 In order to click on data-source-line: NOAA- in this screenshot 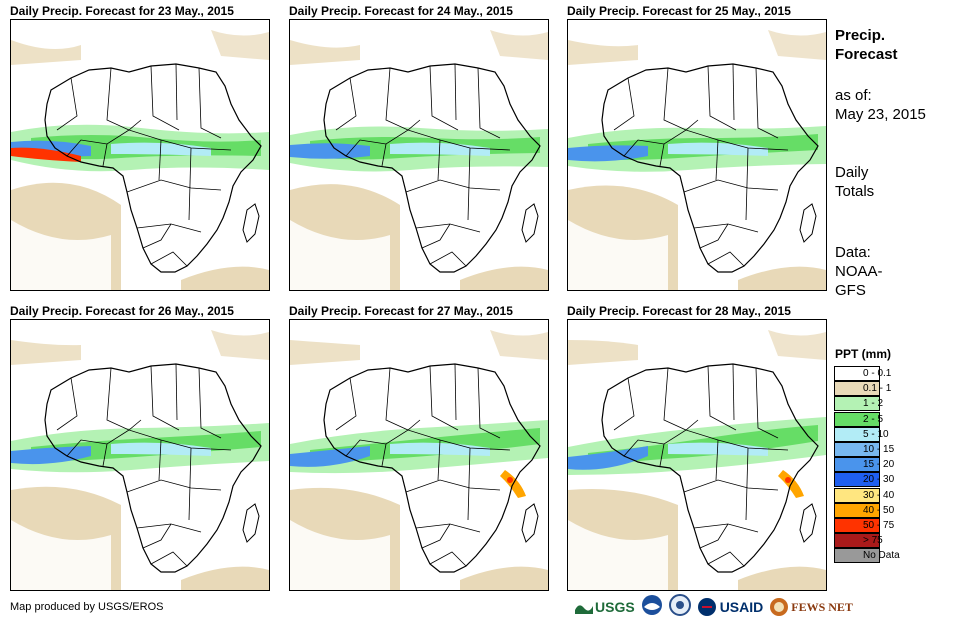, I will do `click(859, 271)`.